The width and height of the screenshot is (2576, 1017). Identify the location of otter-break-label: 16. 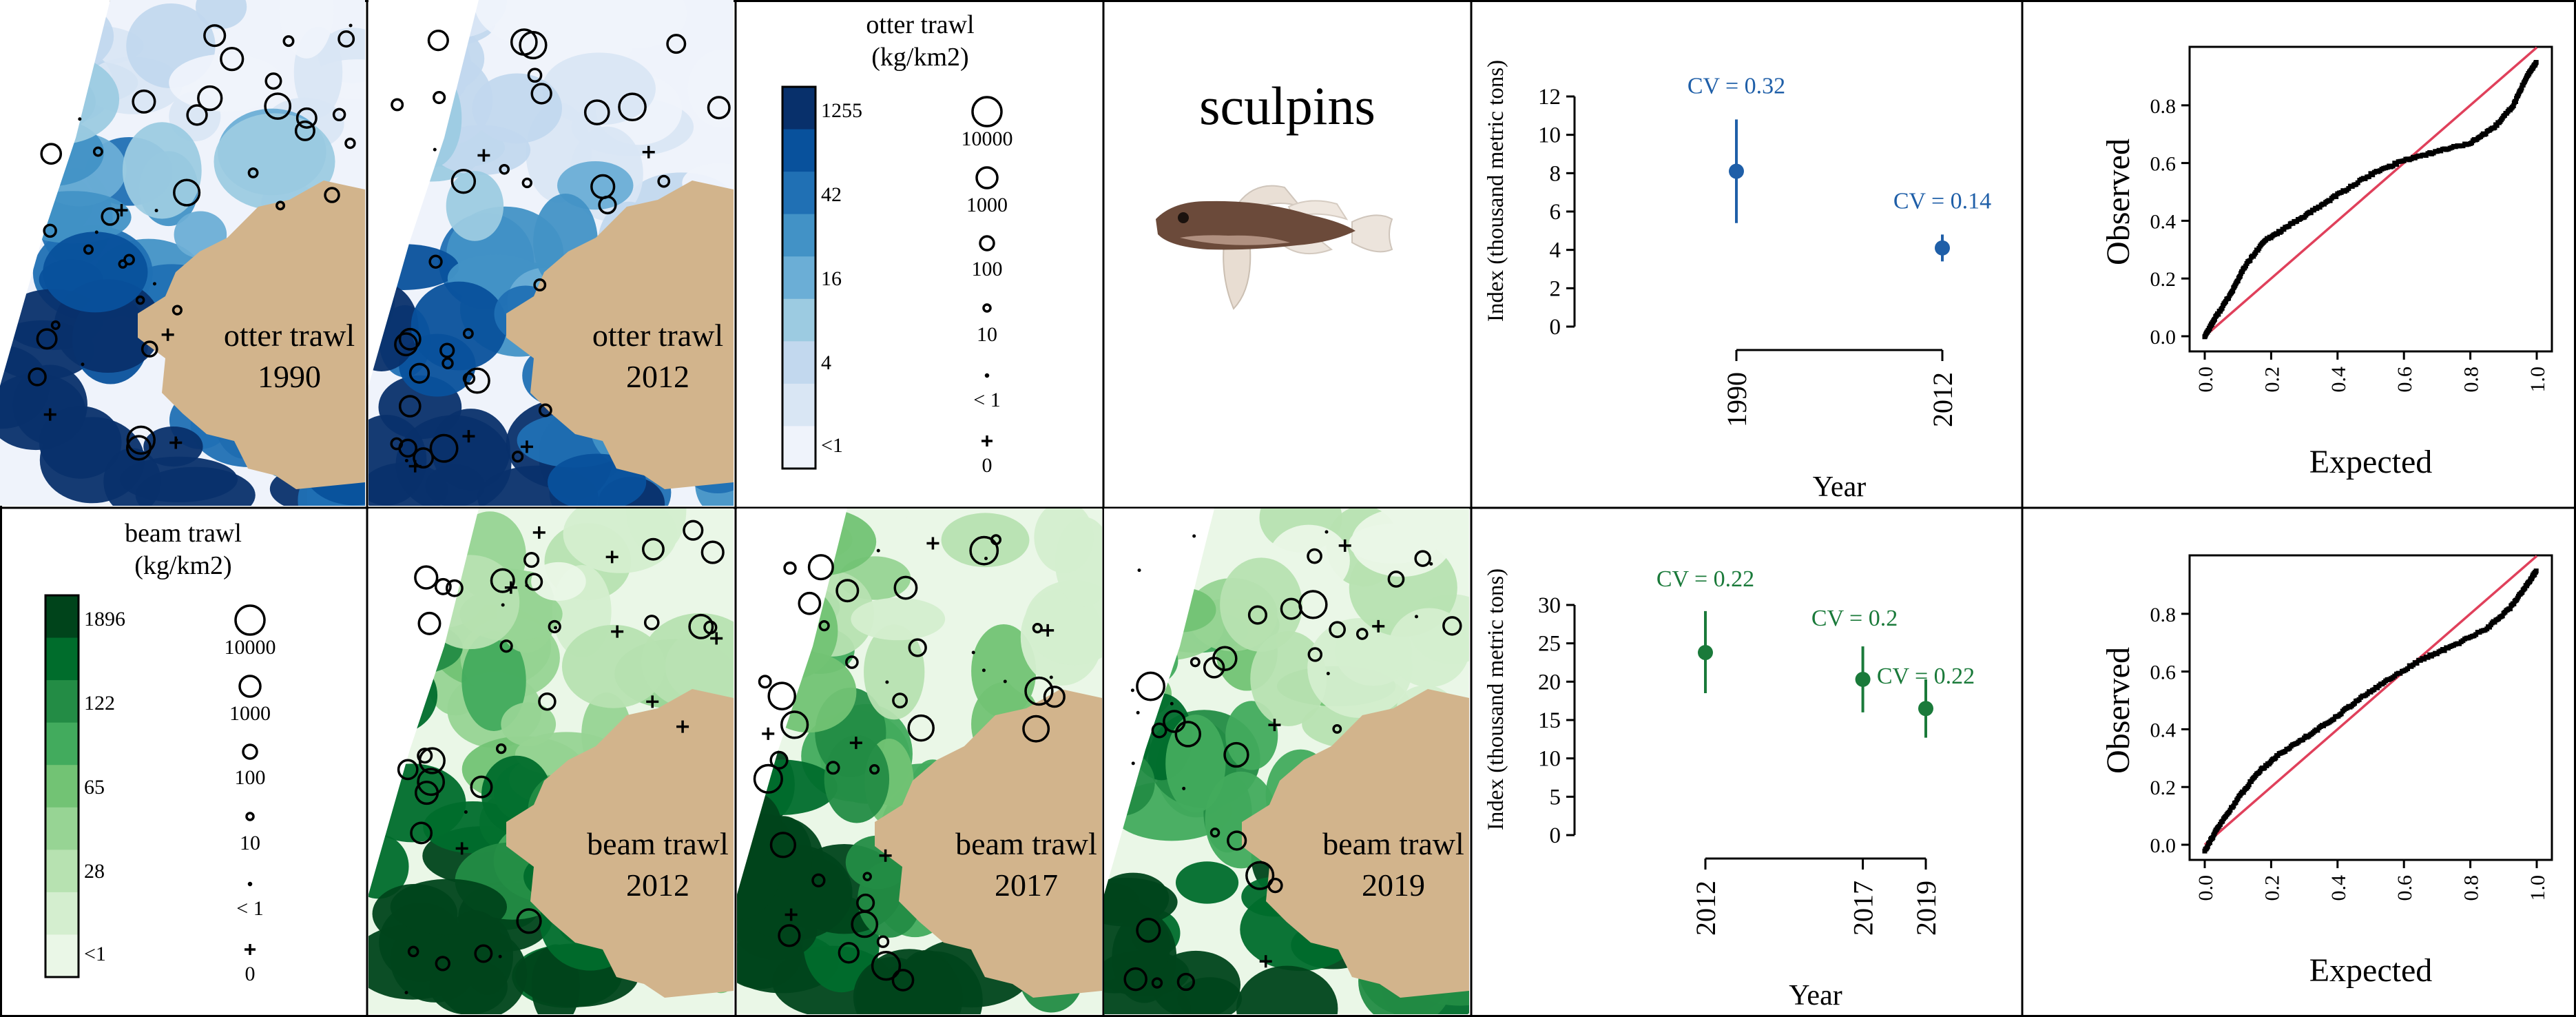
(831, 278).